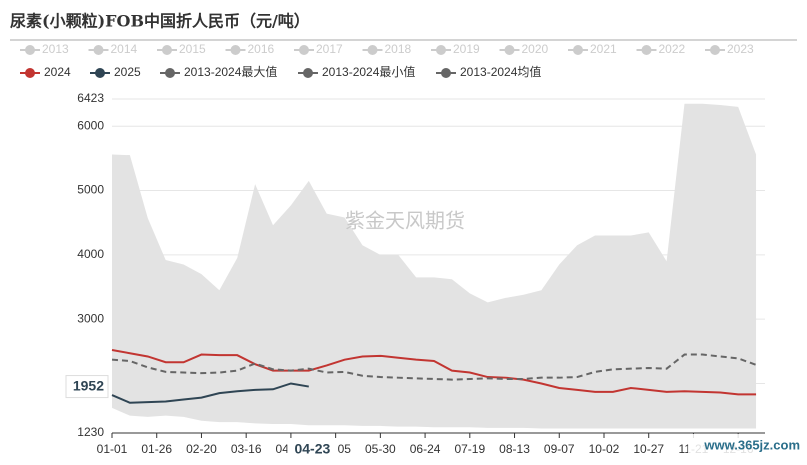 The image size is (807, 465). I want to click on x-tick-label: 05-30, so click(380, 449).